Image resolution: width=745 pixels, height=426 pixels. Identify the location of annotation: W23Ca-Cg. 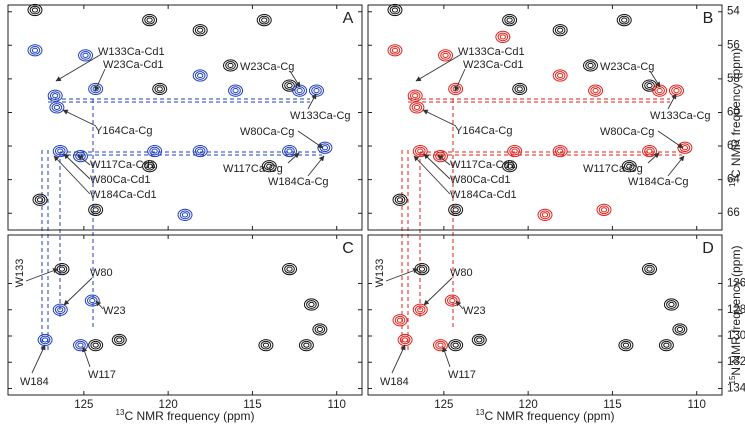
(267, 67).